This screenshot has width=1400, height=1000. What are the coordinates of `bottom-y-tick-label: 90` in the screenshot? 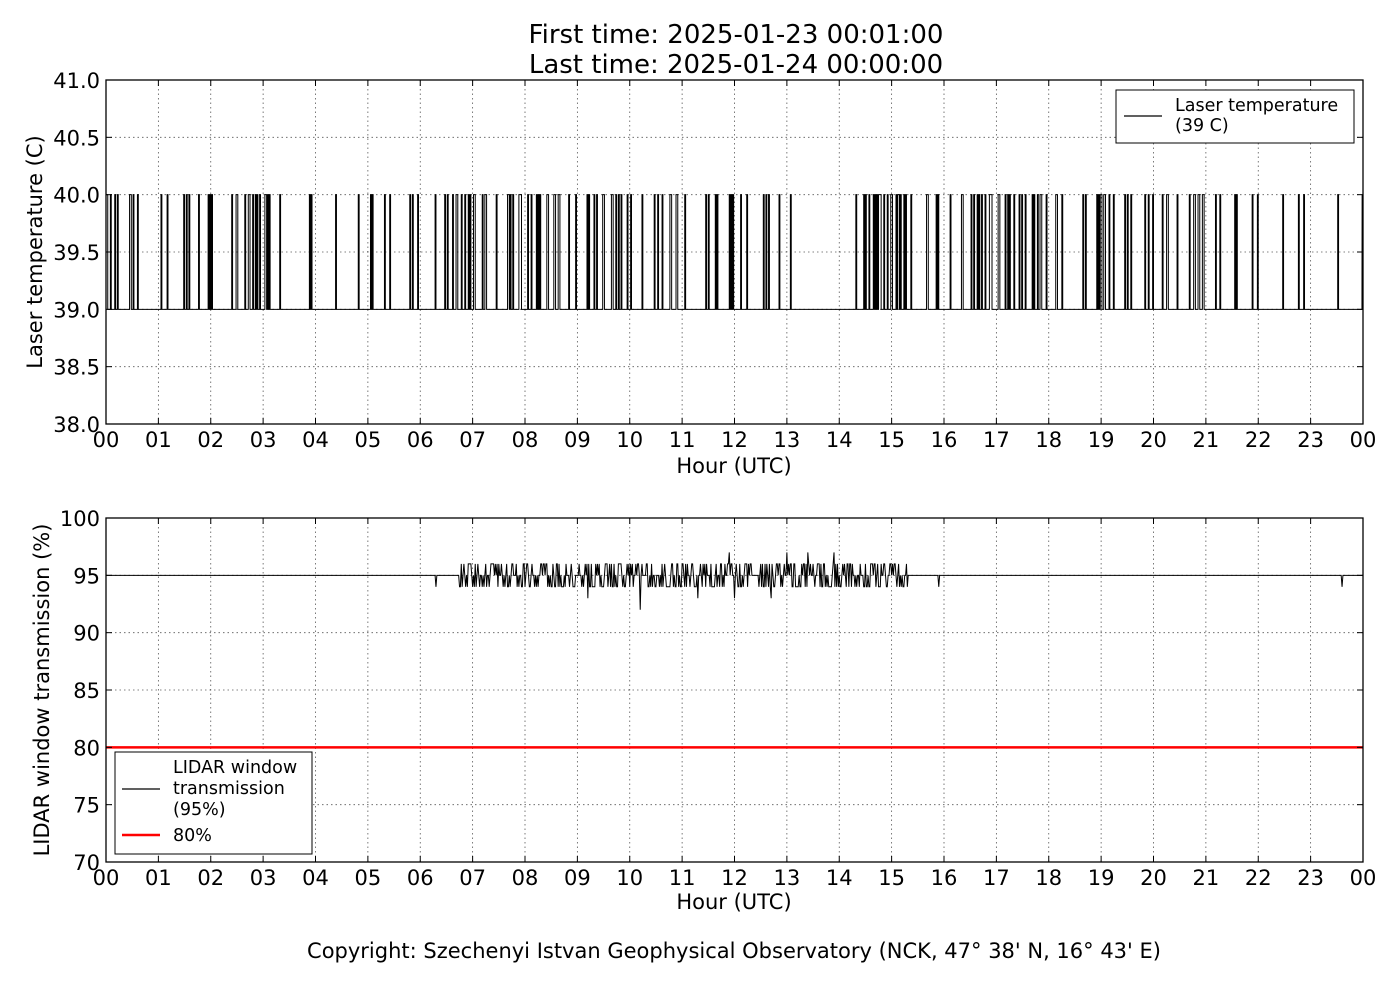 It's located at (86, 634).